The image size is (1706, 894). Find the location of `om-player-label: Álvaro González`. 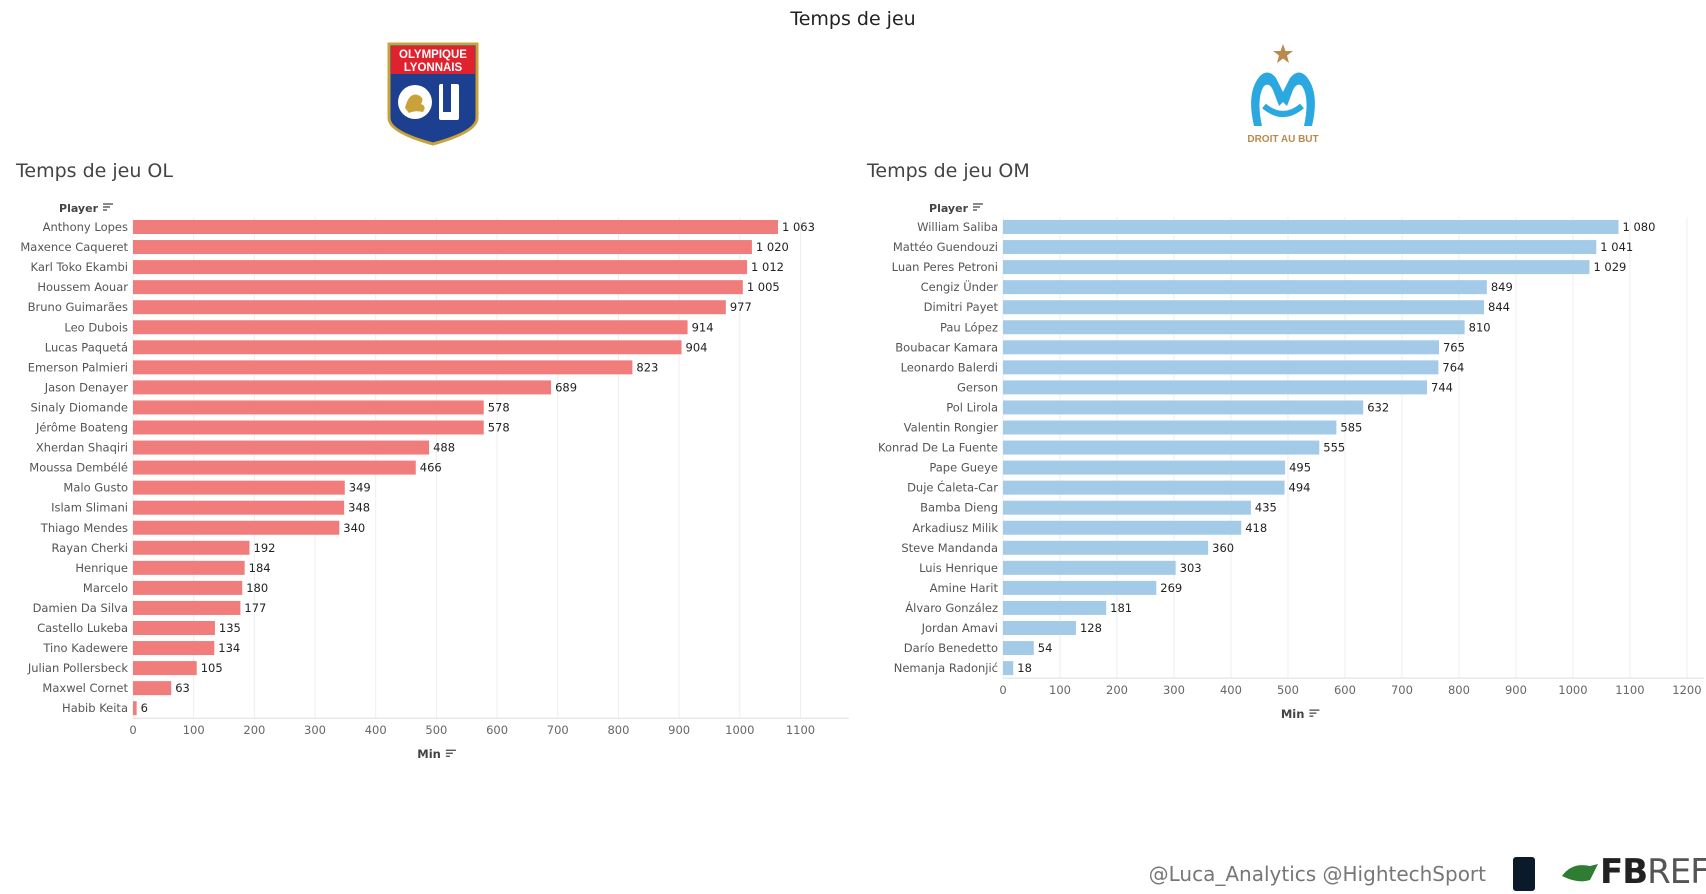

om-player-label: Álvaro González is located at coordinates (951, 607).